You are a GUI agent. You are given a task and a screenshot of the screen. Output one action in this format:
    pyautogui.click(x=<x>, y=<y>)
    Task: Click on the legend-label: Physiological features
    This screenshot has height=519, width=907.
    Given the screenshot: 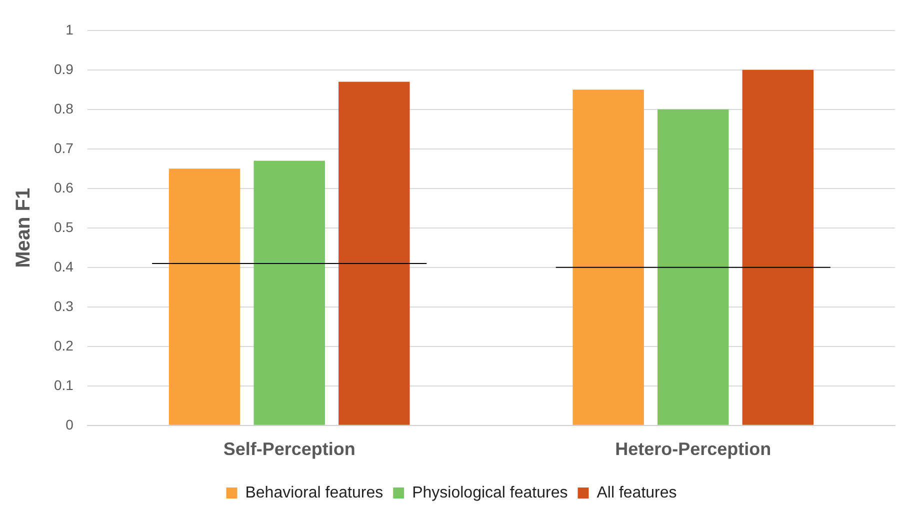 What is the action you would take?
    pyautogui.click(x=490, y=493)
    